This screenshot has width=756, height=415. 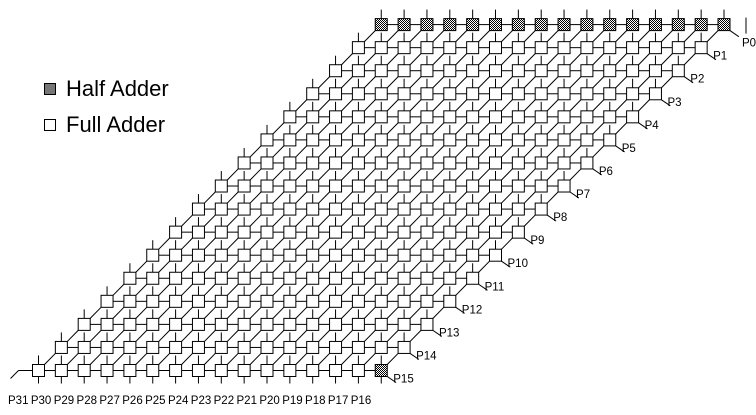 What do you see at coordinates (14, 374) in the screenshot?
I see `carry-wire` at bounding box center [14, 374].